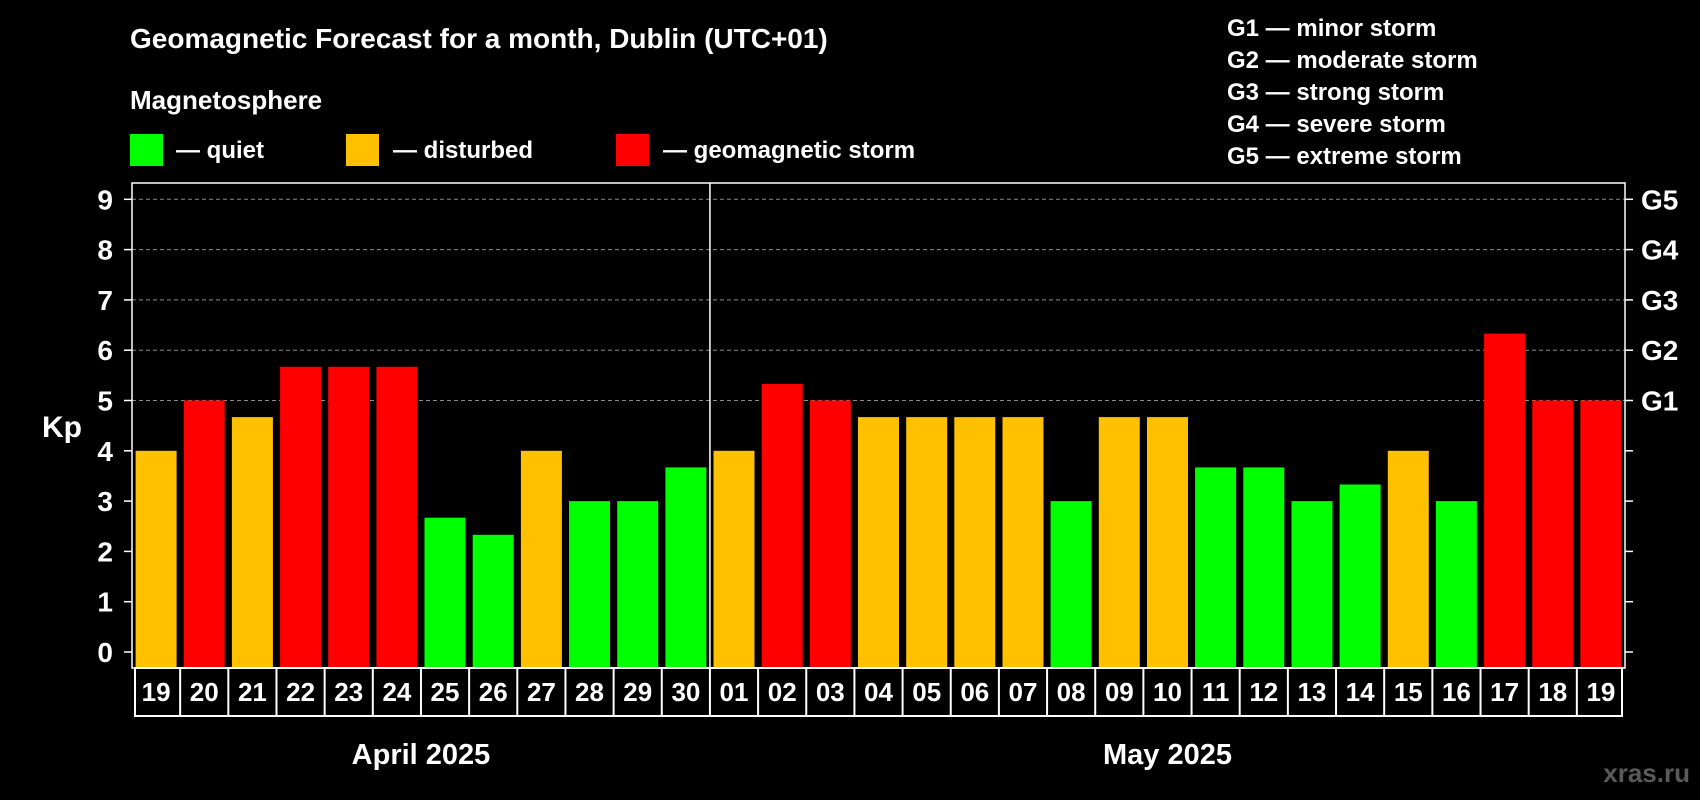 The width and height of the screenshot is (1700, 800). I want to click on day-label-18: 06, so click(974, 692).